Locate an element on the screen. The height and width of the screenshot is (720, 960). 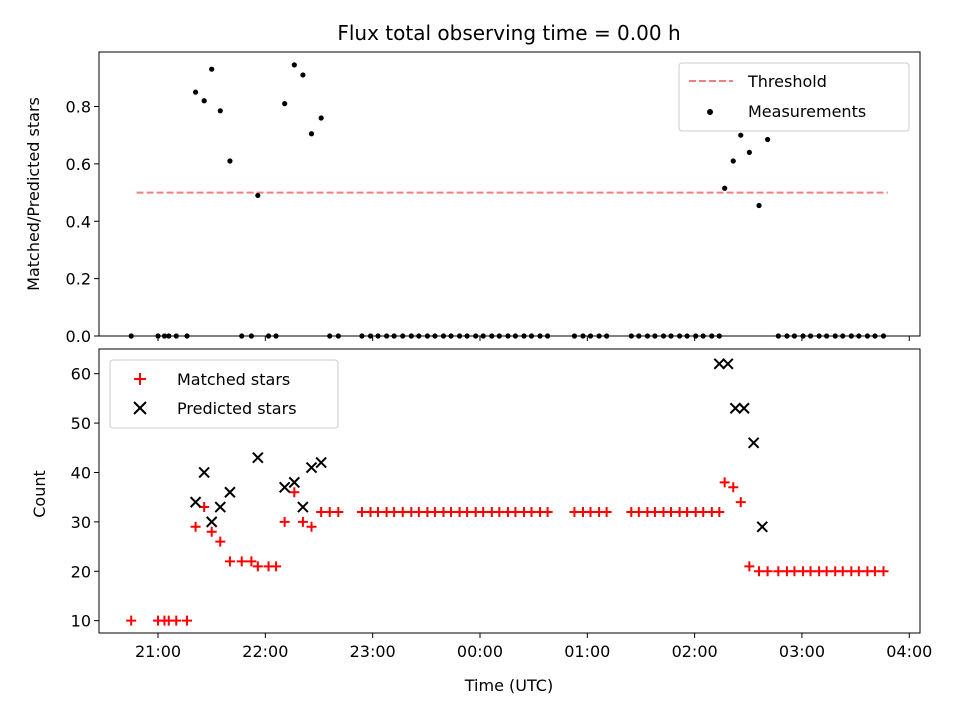
bottom-y-tick-label: 60 is located at coordinates (81, 374).